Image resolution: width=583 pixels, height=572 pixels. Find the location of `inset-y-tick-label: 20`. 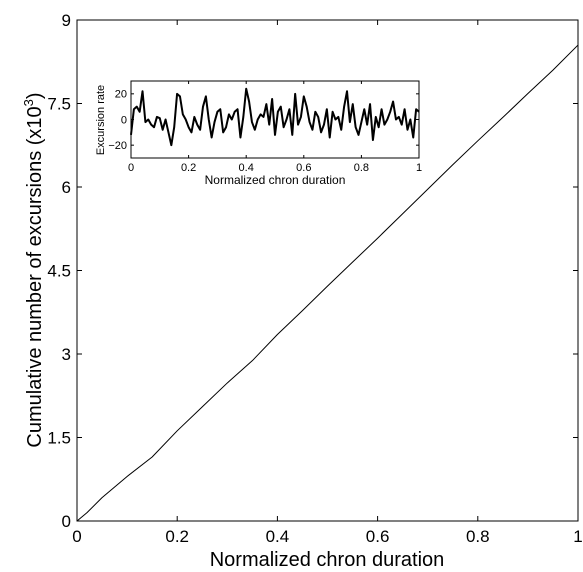

inset-y-tick-label: 20 is located at coordinates (121, 95).